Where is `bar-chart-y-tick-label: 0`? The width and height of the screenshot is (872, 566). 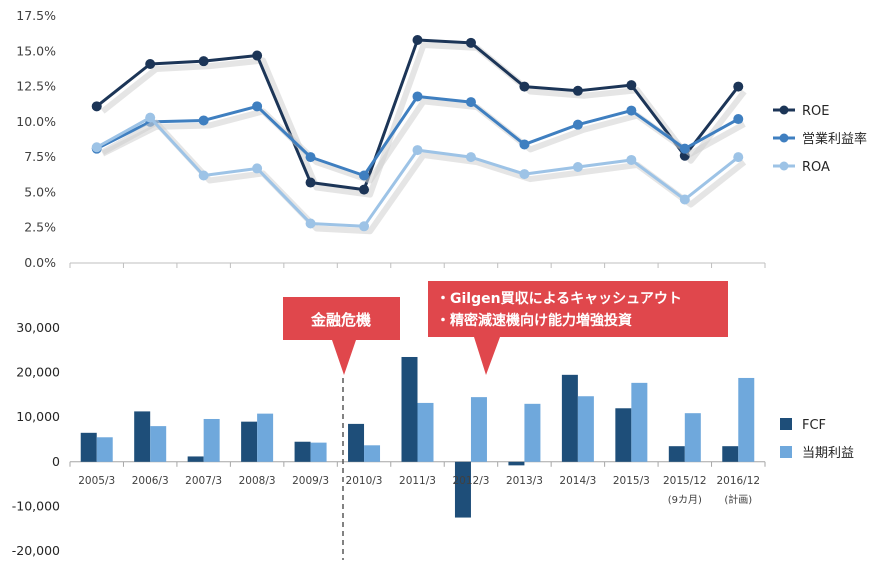
bar-chart-y-tick-label: 0 is located at coordinates (56, 461).